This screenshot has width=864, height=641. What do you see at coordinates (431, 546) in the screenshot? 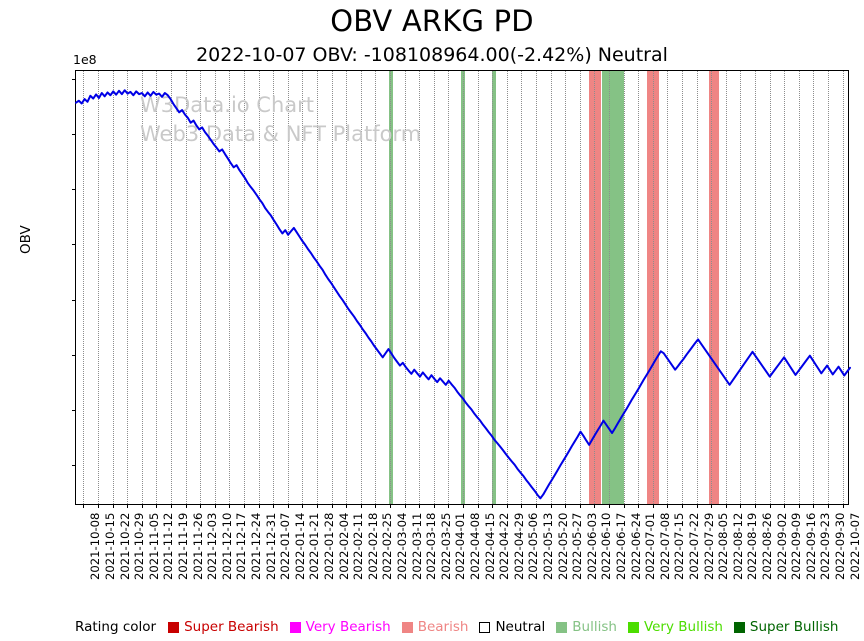
I see `x-tick-label: 2022-03-18` at bounding box center [431, 546].